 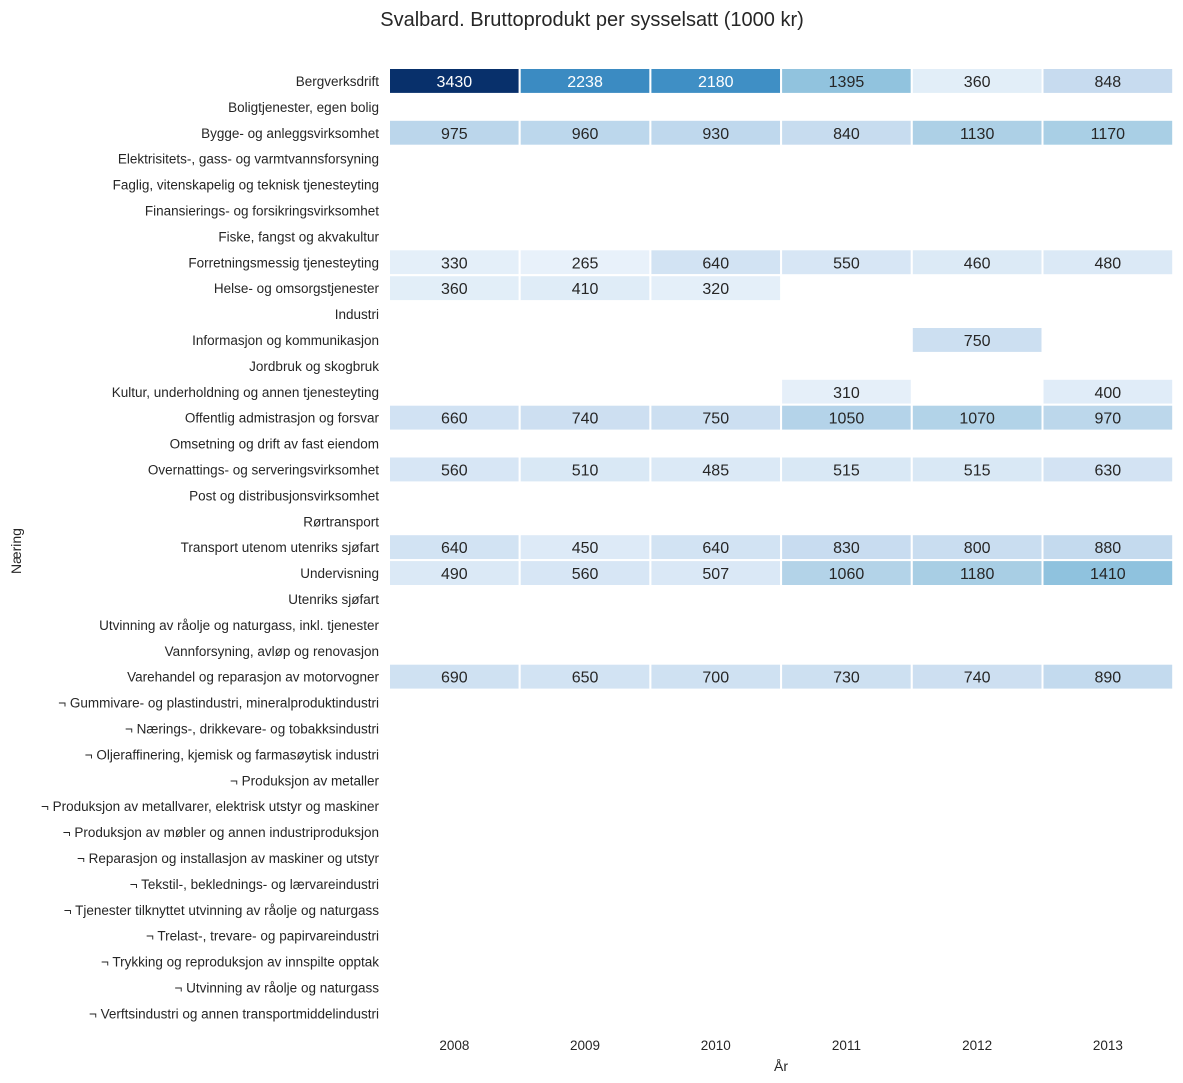 I want to click on row-label-industri: Industri, so click(x=357, y=314).